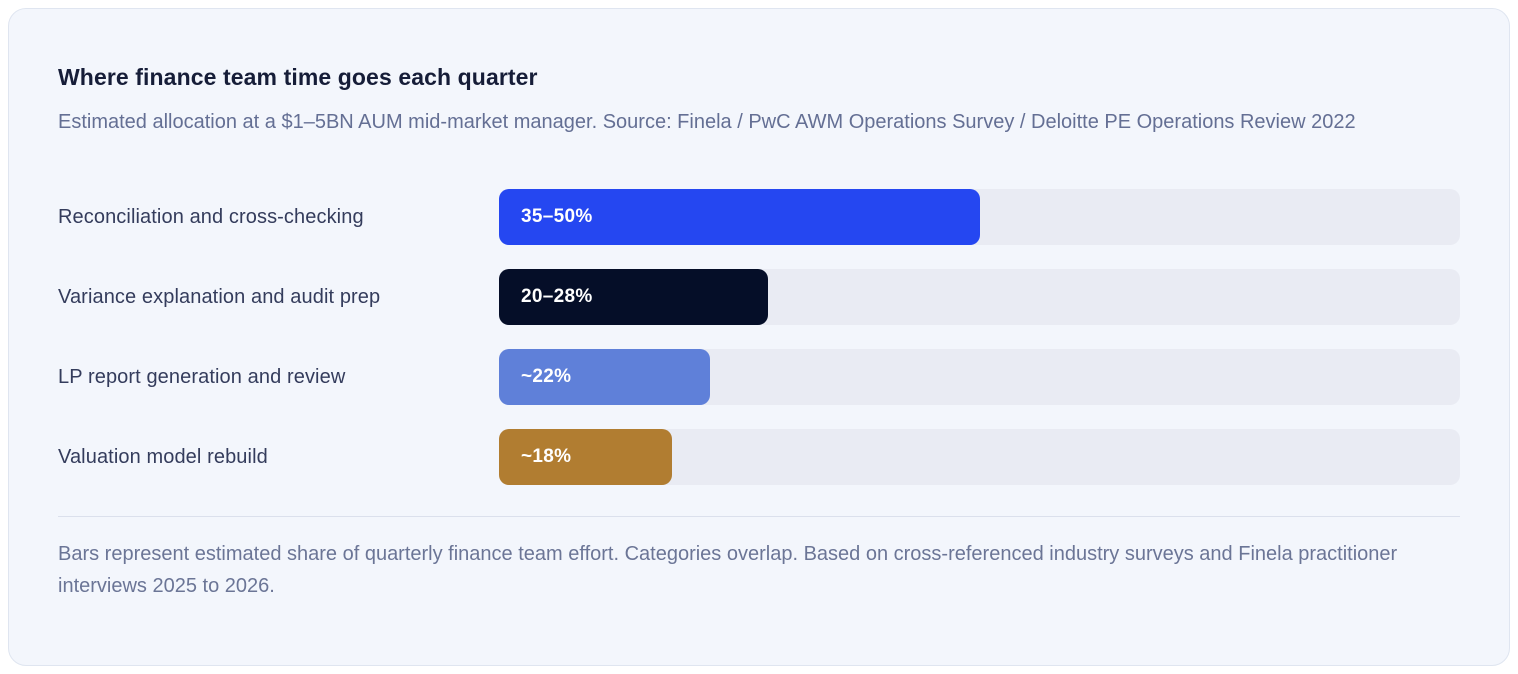  What do you see at coordinates (739, 217) in the screenshot?
I see `bar-fill: 35–50%` at bounding box center [739, 217].